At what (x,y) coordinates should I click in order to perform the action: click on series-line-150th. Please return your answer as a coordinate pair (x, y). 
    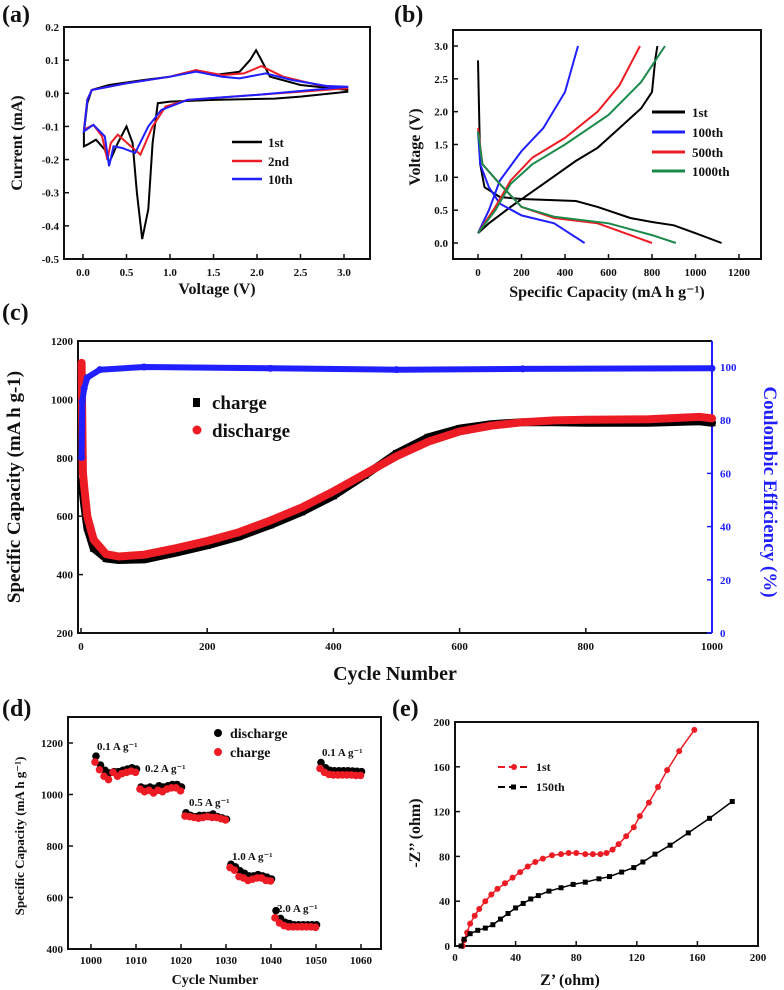
    Looking at the image, I should click on (596, 873).